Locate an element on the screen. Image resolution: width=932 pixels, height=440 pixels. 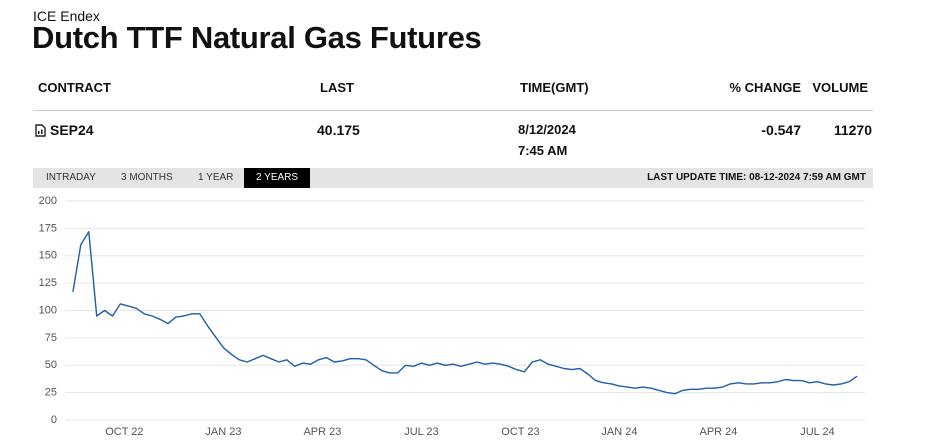
x-tick-label: JUL 23 is located at coordinates (421, 432).